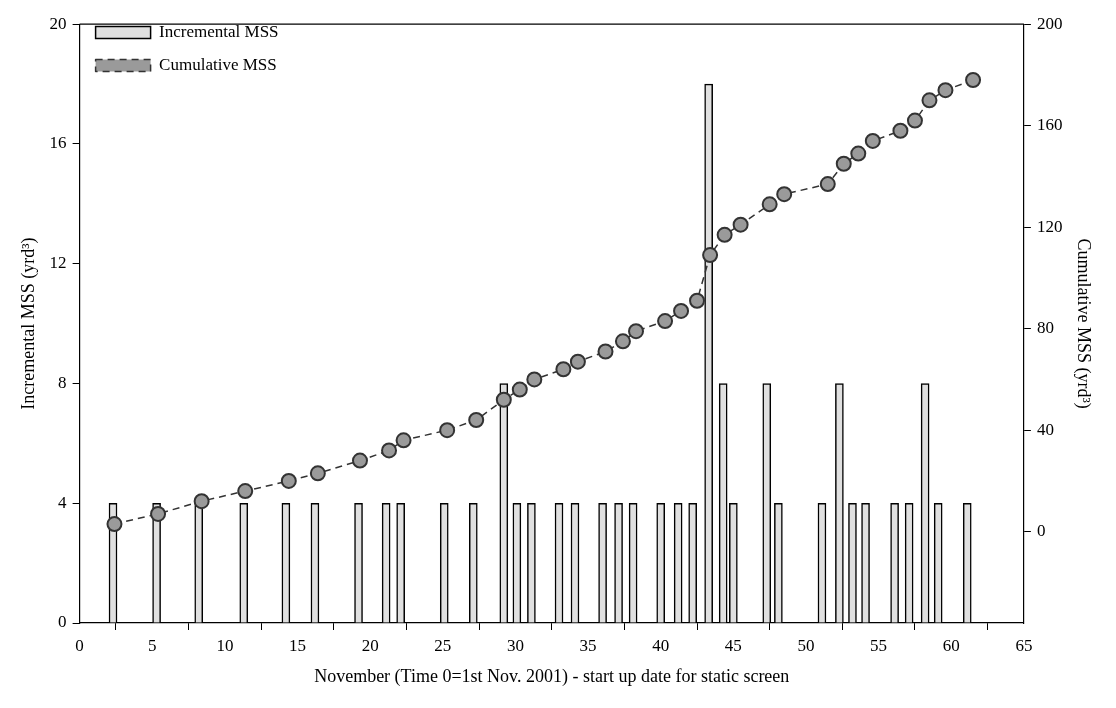  Describe the element at coordinates (1049, 226) in the screenshot. I see `y2-tick-label: 120` at that location.